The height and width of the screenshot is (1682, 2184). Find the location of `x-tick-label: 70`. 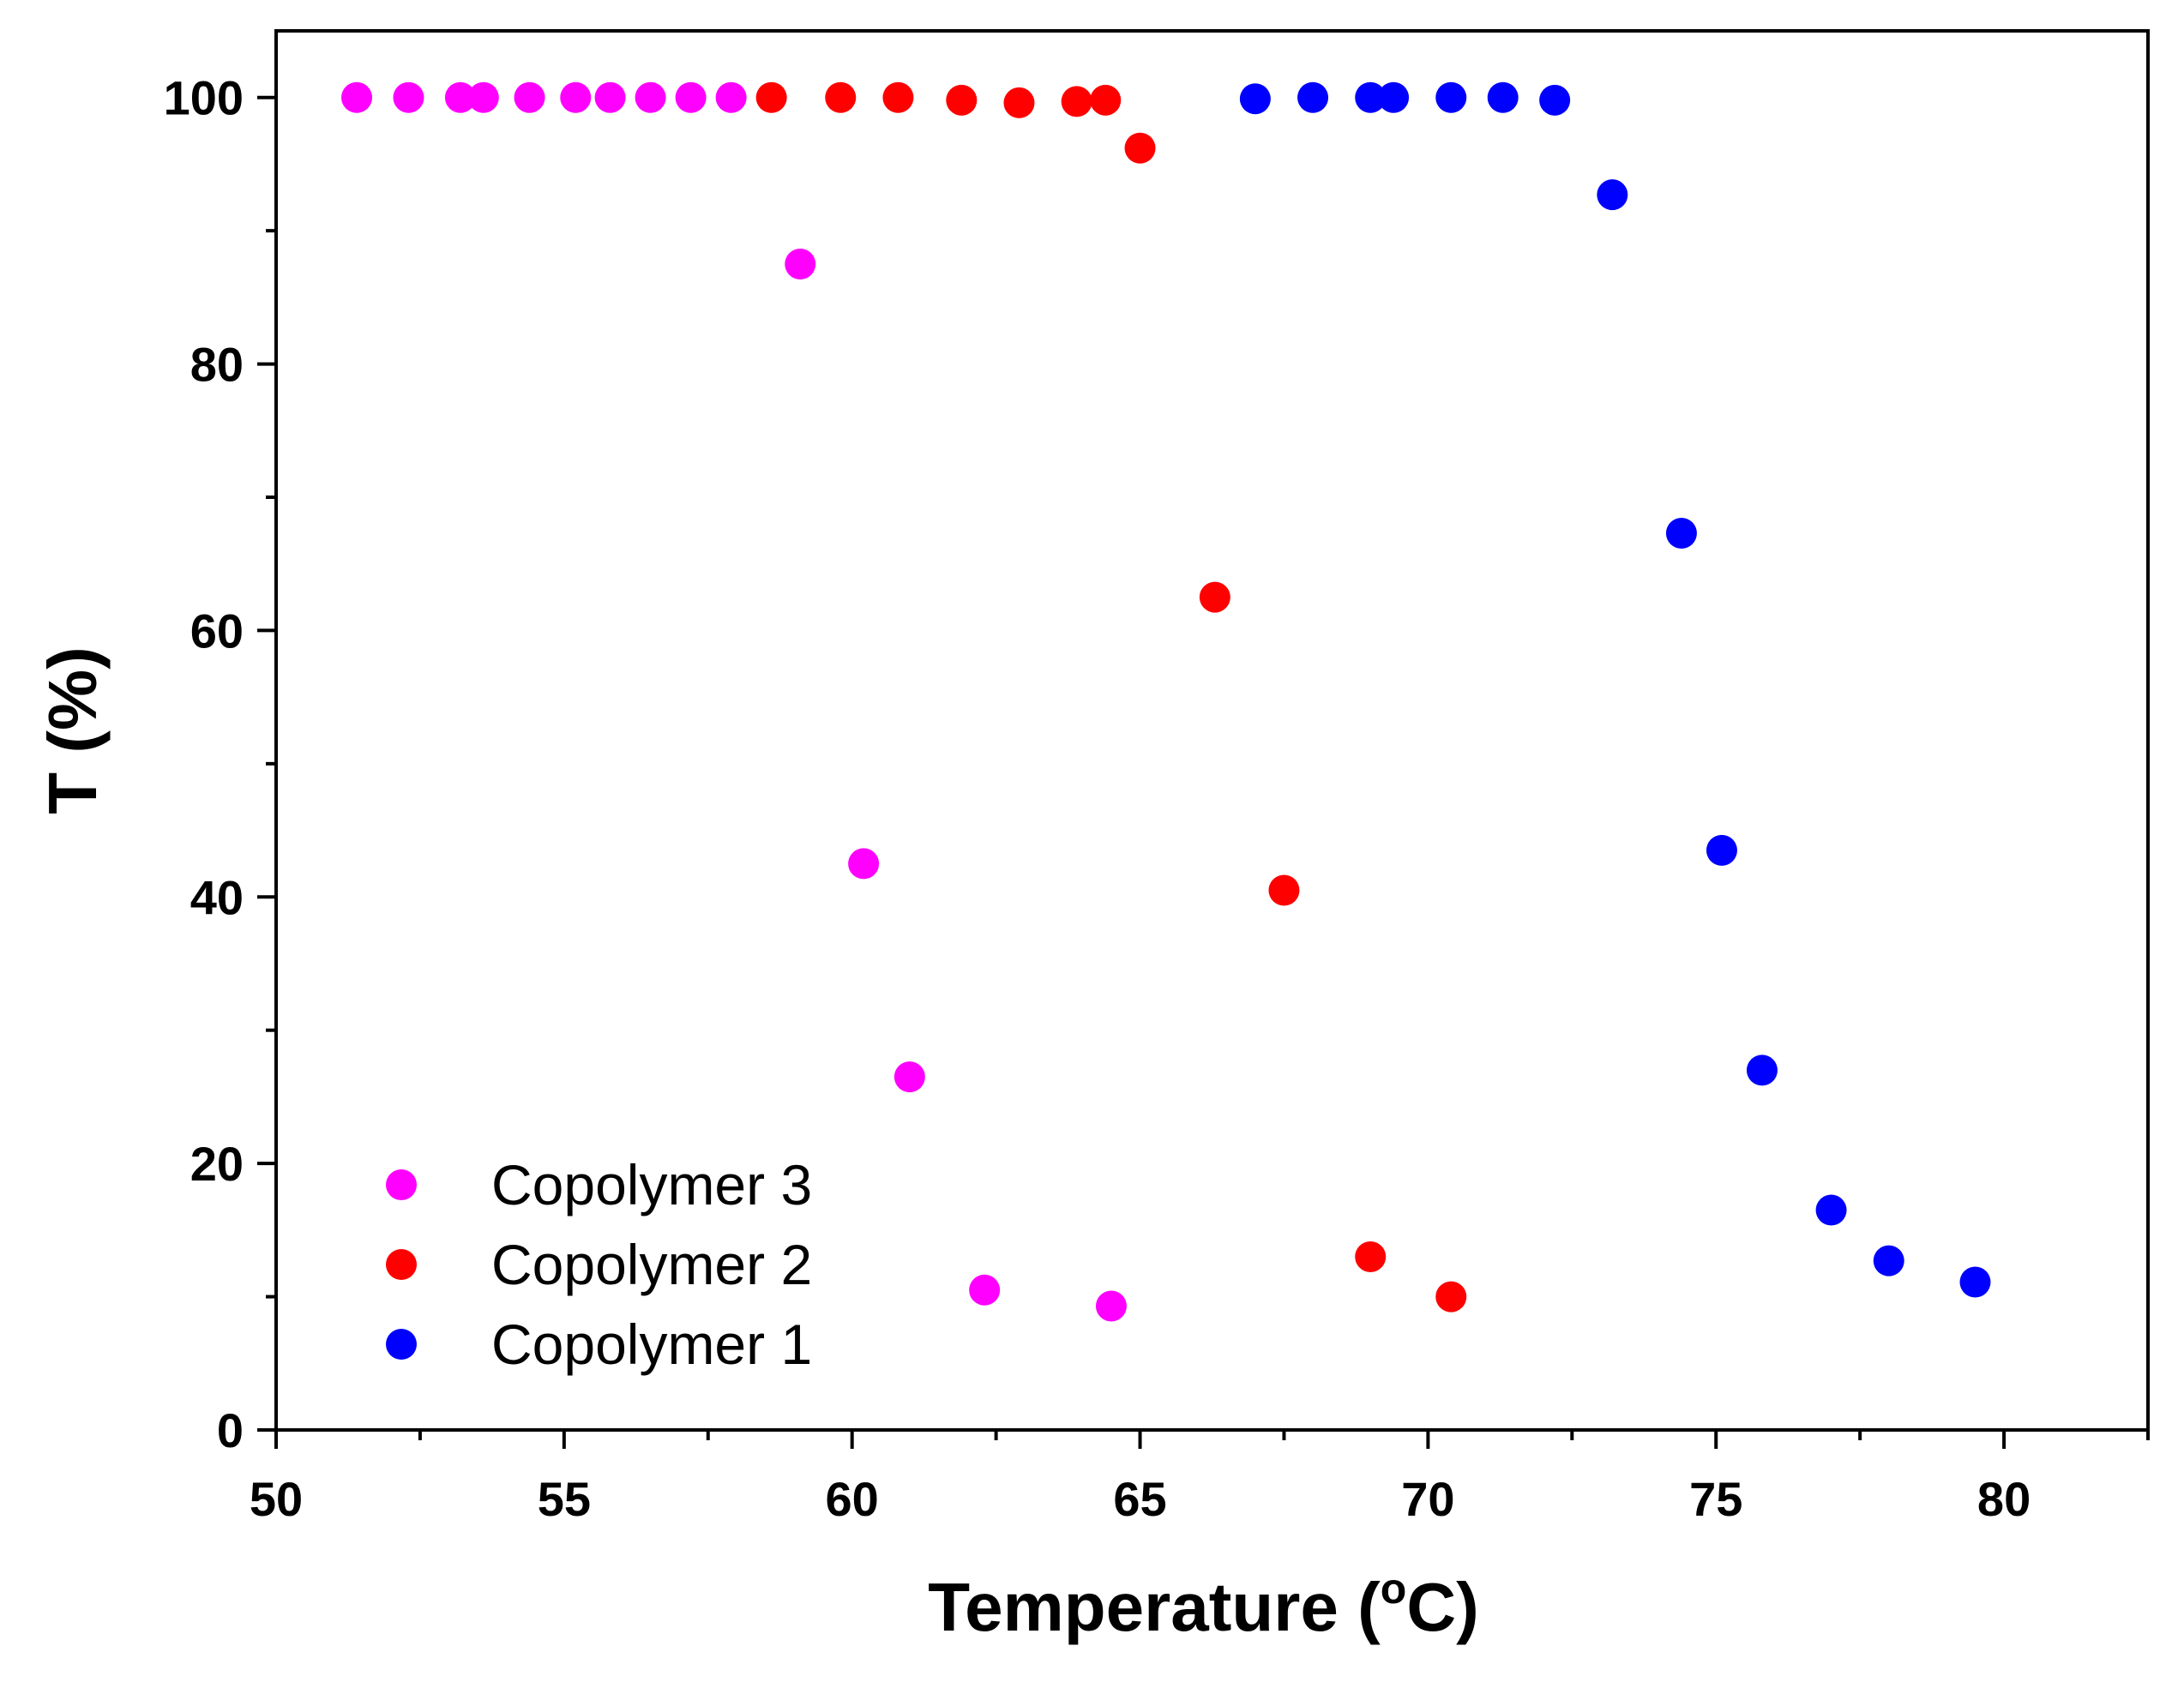

x-tick-label: 70 is located at coordinates (1427, 1499).